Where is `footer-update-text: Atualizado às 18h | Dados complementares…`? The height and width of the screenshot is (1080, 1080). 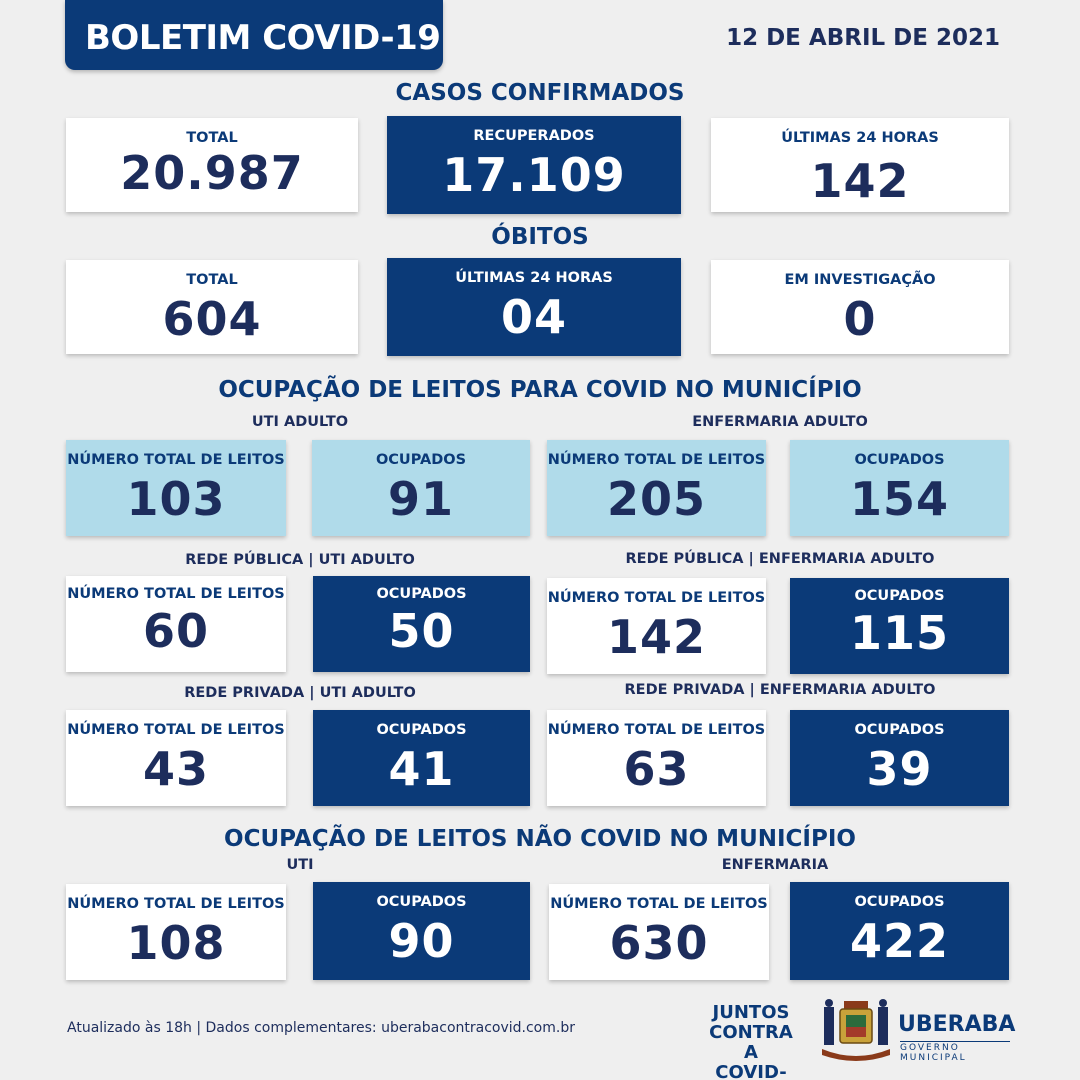
footer-update-text: Atualizado às 18h | Dados complementares… is located at coordinates (321, 1028).